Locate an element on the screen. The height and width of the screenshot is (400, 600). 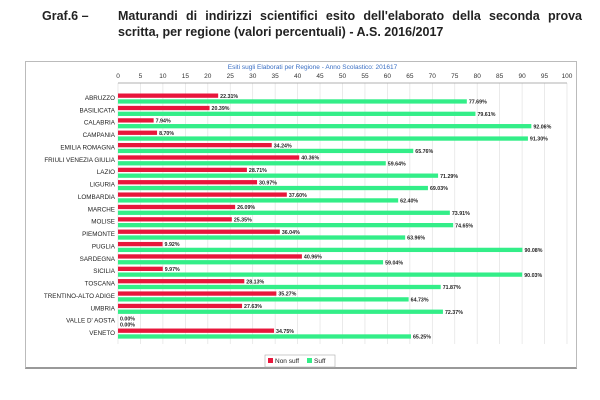
x-tick-label: 50 is located at coordinates (343, 76).